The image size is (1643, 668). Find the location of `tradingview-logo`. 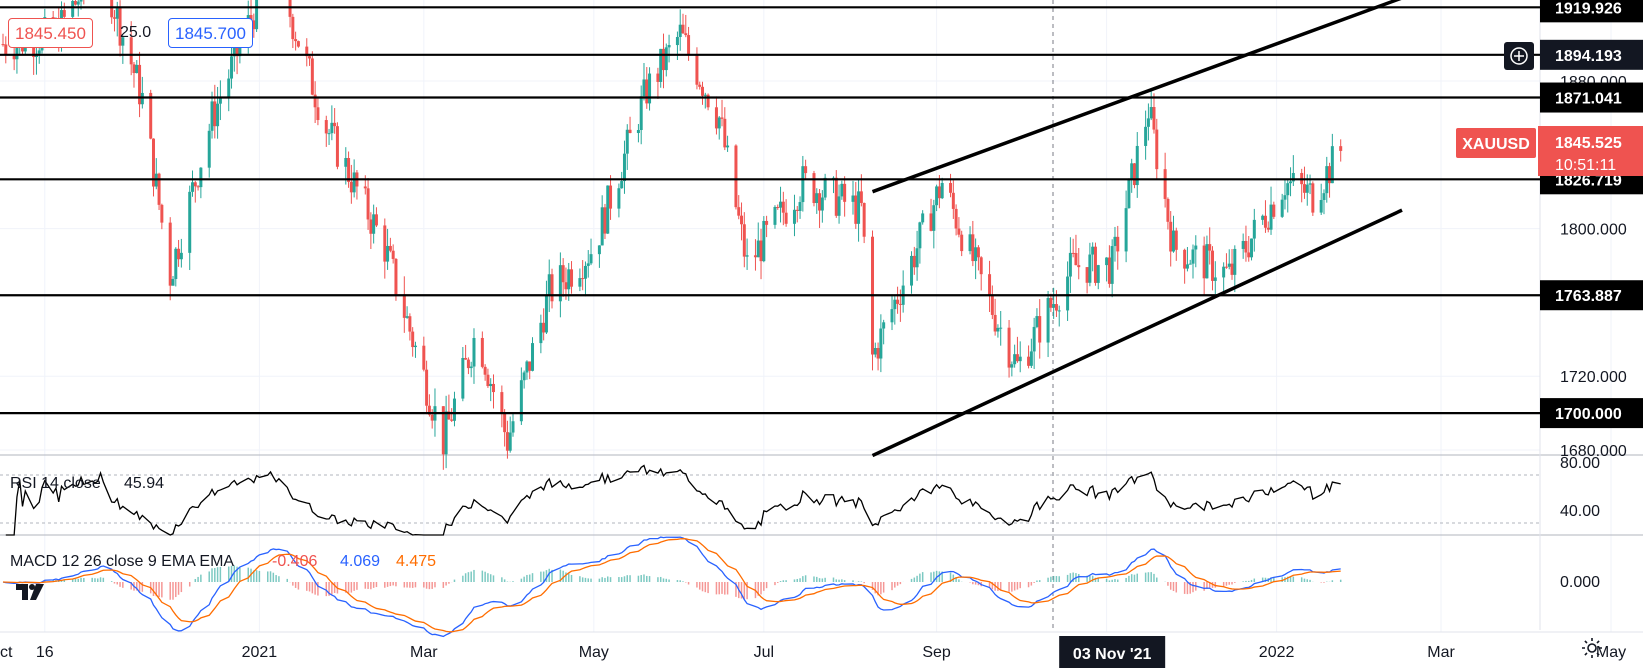

tradingview-logo is located at coordinates (32, 594).